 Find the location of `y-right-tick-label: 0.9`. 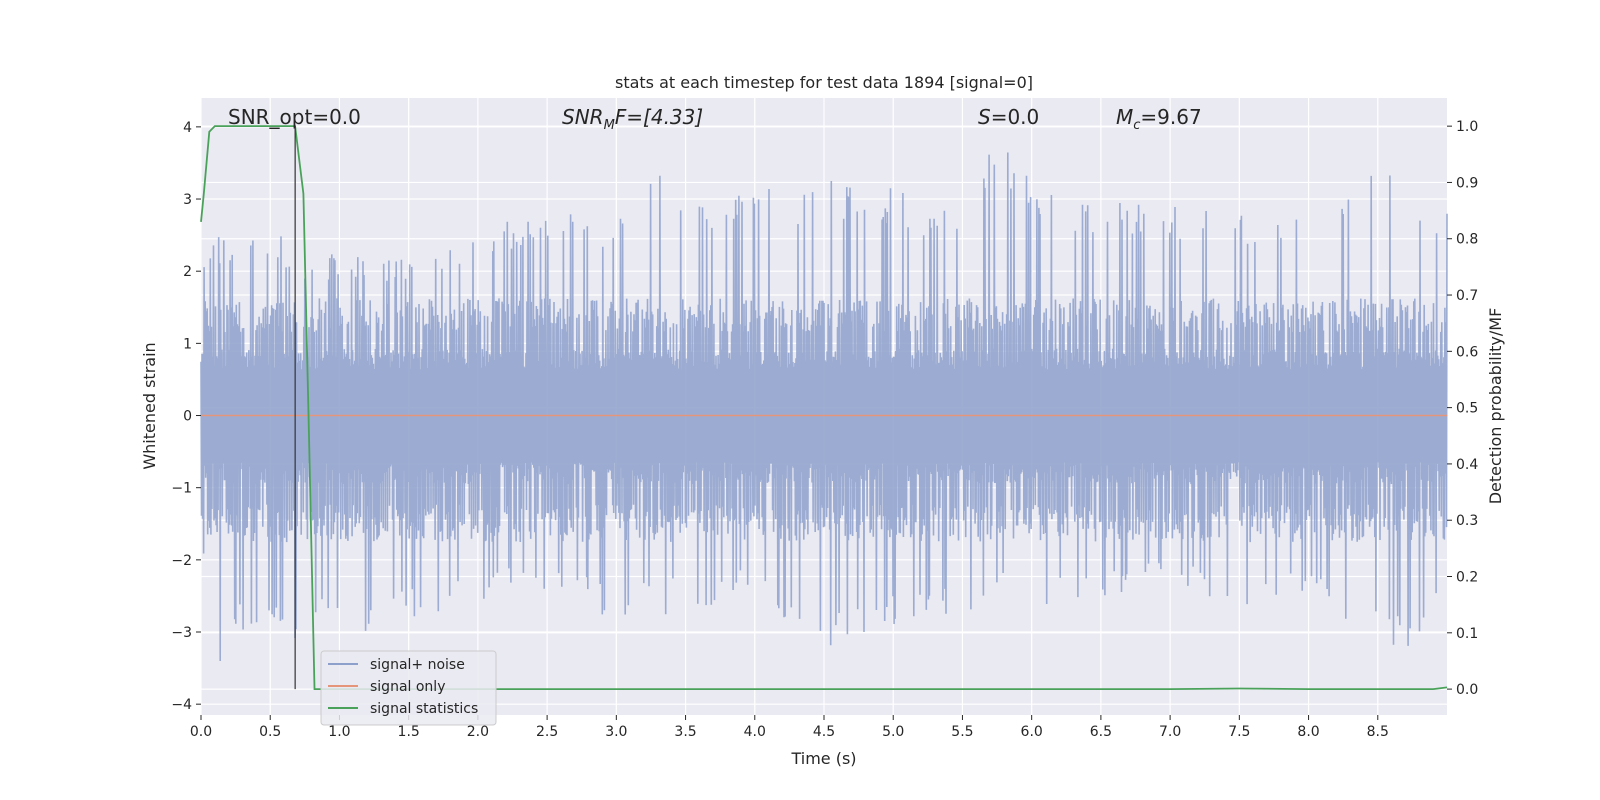

y-right-tick-label: 0.9 is located at coordinates (1467, 183).